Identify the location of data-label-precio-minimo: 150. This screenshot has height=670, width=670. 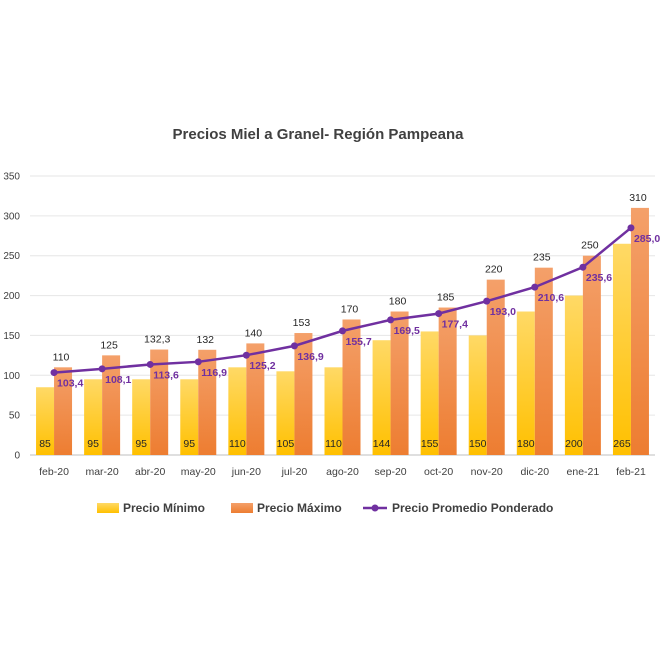
(478, 444).